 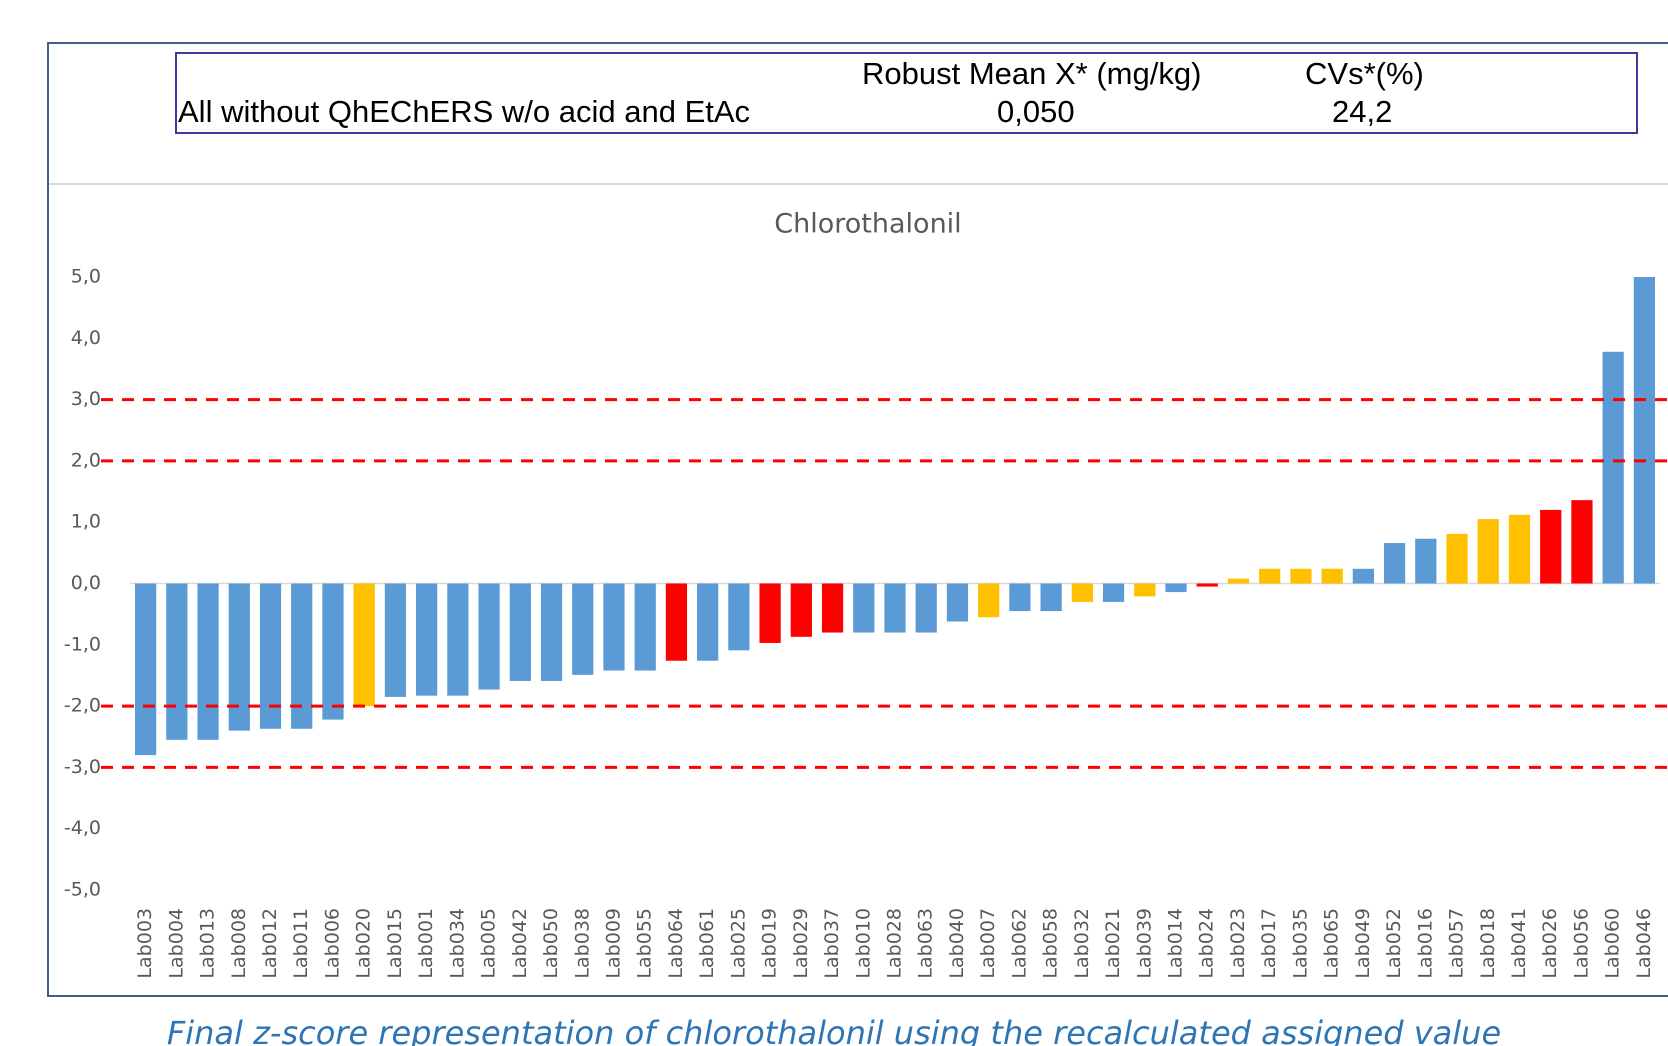 What do you see at coordinates (707, 943) in the screenshot?
I see `x-tick-label: Lab061` at bounding box center [707, 943].